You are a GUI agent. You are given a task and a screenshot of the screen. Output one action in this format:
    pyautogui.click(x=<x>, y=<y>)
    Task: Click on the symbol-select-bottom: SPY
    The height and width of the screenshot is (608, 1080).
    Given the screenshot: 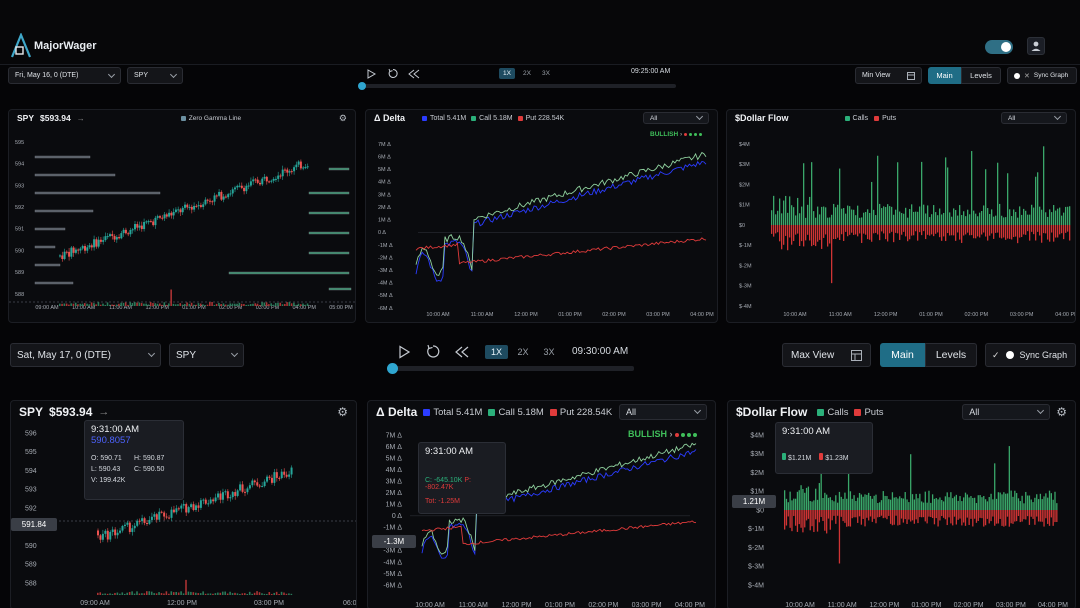 What is the action you would take?
    pyautogui.click(x=206, y=355)
    